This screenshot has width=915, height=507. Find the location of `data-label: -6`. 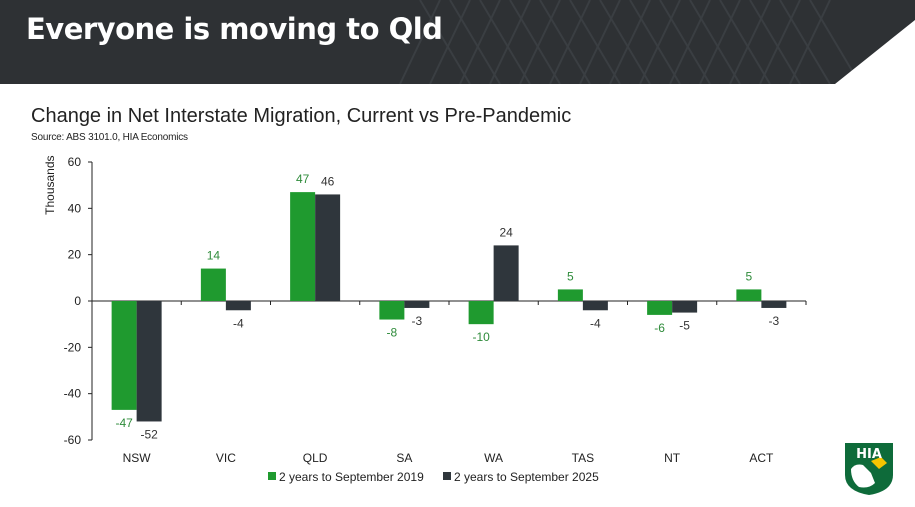

data-label: -6 is located at coordinates (659, 328).